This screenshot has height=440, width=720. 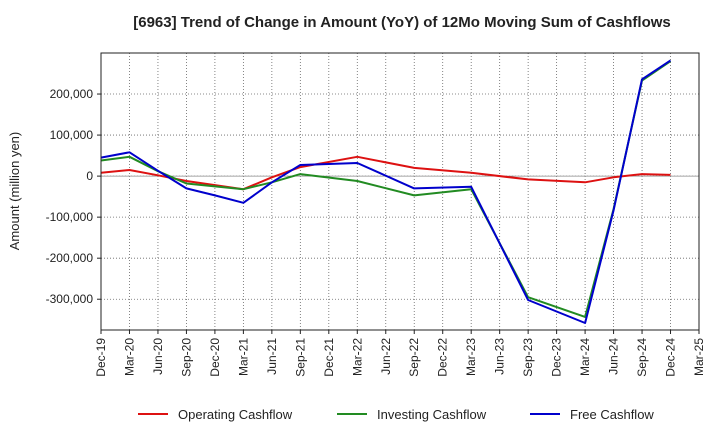 I want to click on y-tick-label: 0, so click(x=89, y=176).